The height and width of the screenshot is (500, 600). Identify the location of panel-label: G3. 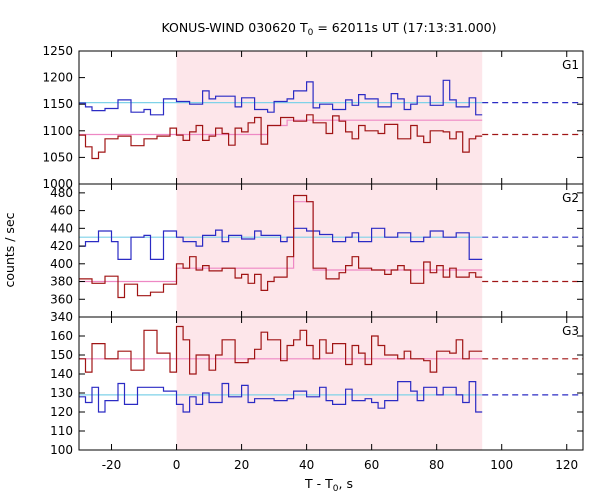
(570, 331).